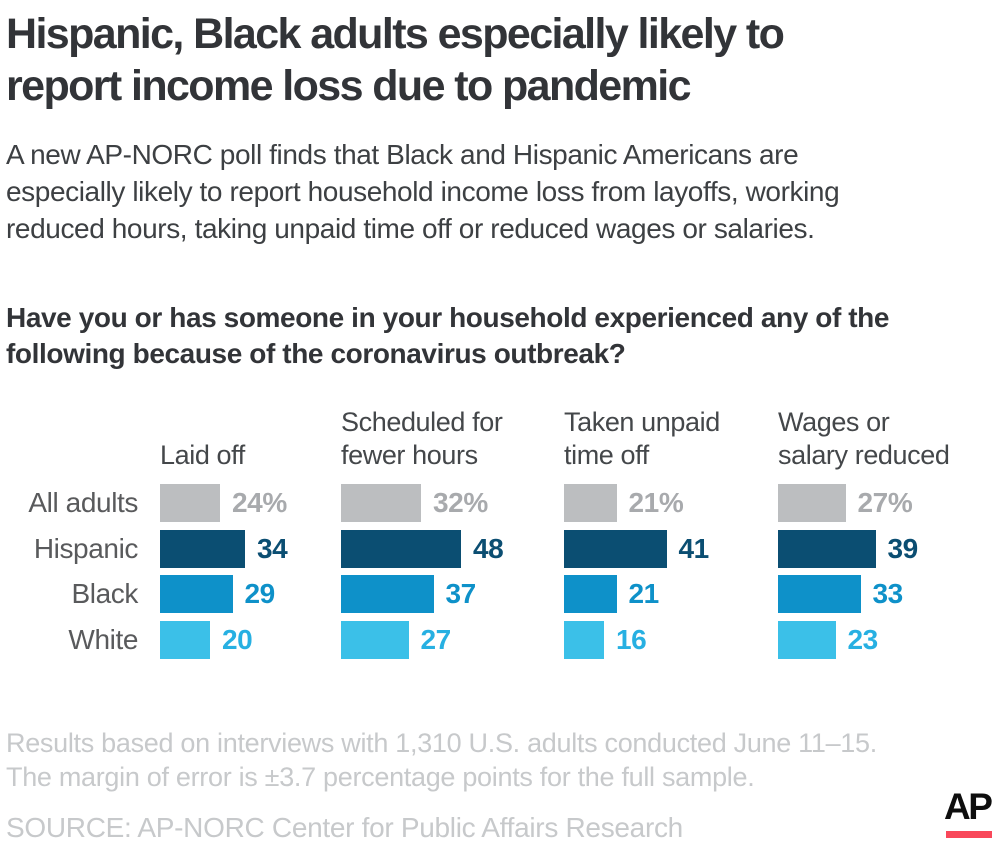 This screenshot has width=1000, height=853. I want to click on bar-value: 23, so click(863, 639).